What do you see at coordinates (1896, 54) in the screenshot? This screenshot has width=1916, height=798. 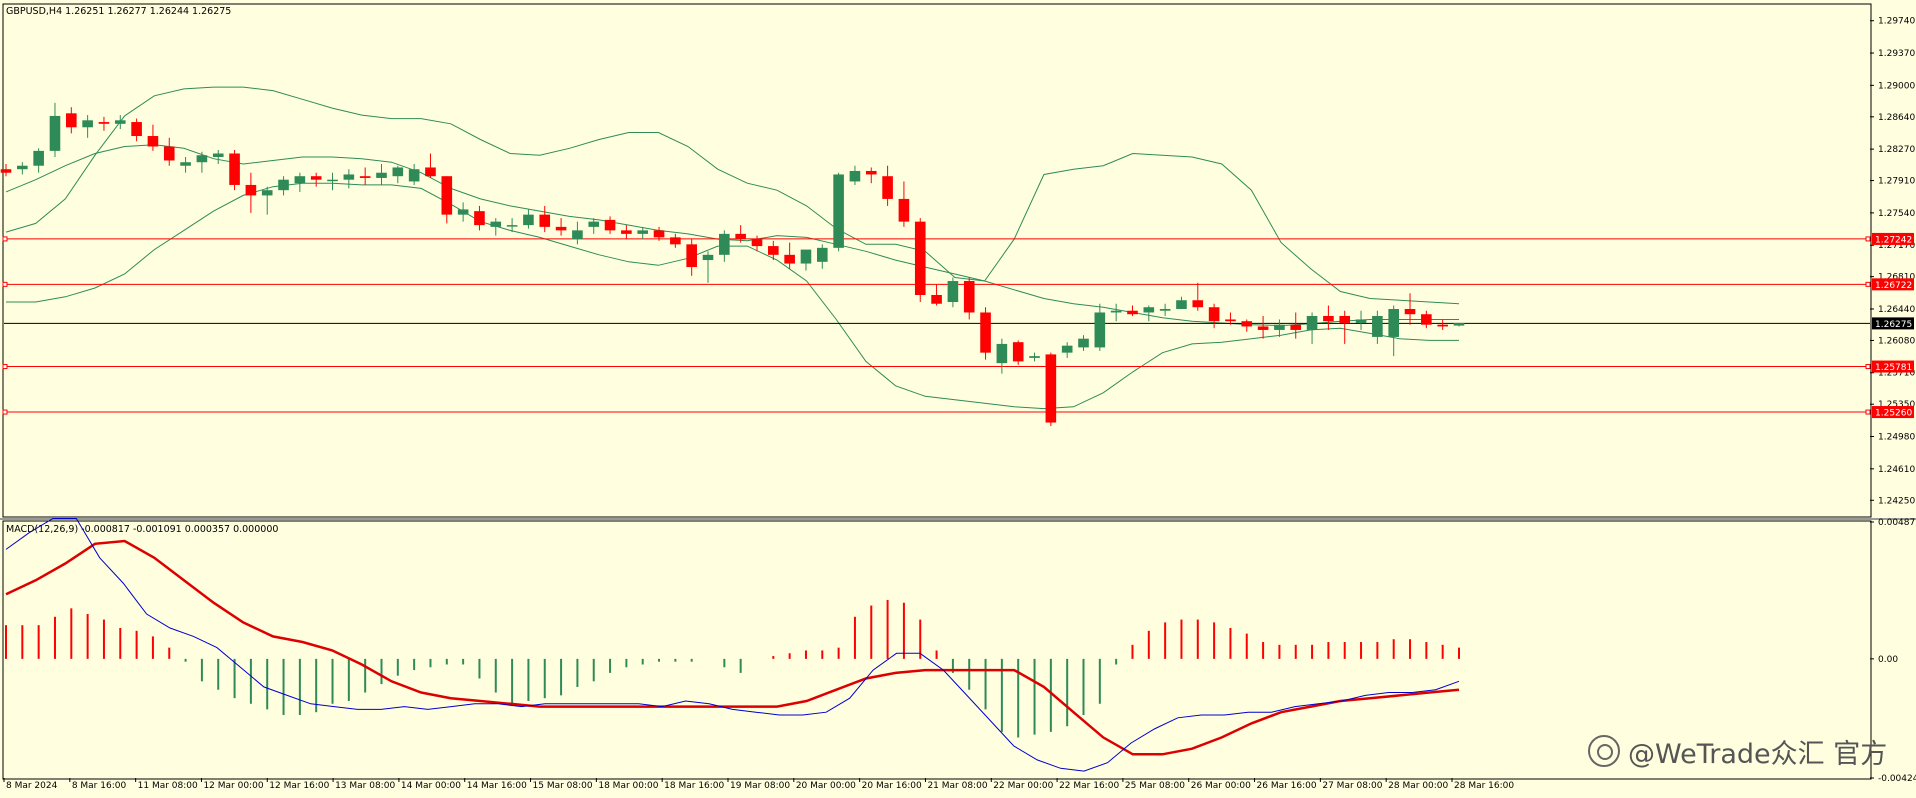 I see `price-tick-label: 1.29370` at bounding box center [1896, 54].